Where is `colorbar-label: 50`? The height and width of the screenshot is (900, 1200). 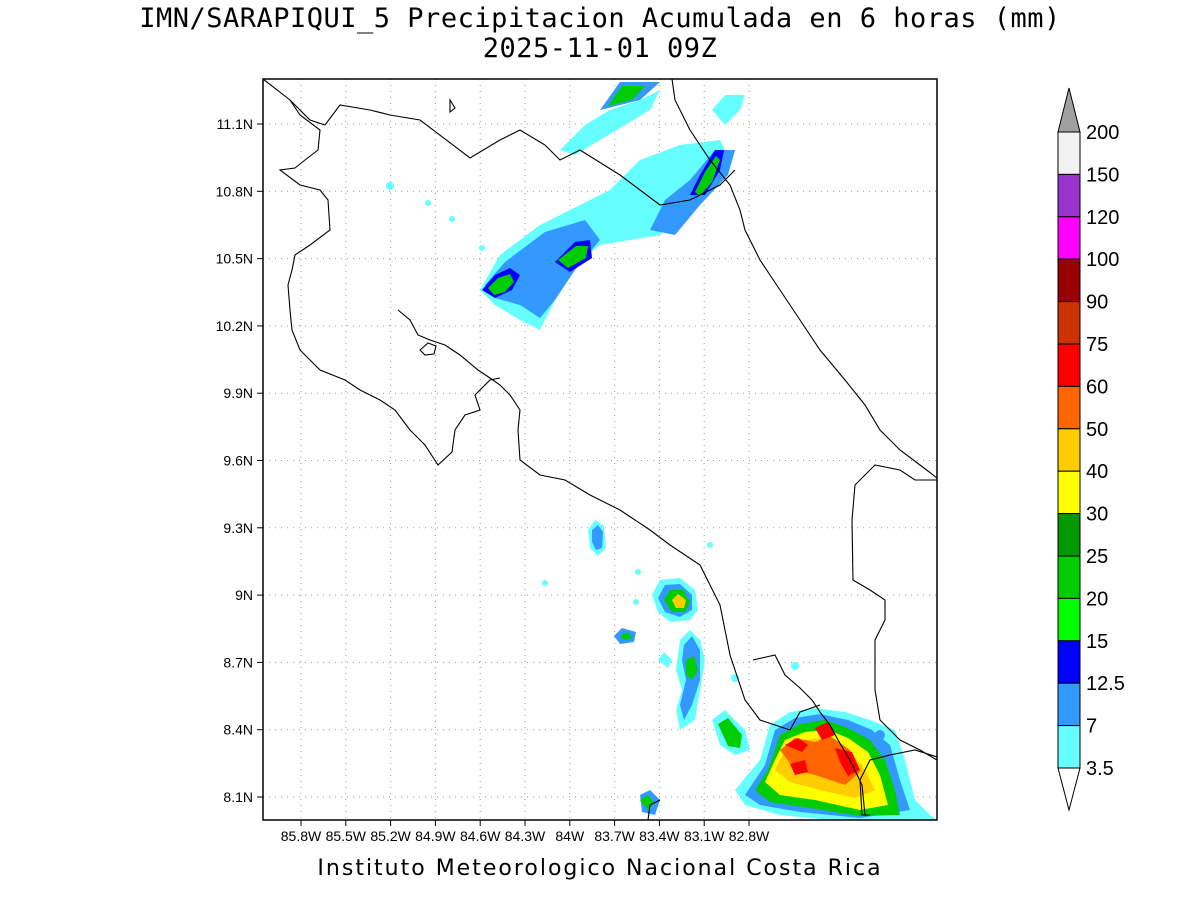
colorbar-label: 50 is located at coordinates (1097, 430).